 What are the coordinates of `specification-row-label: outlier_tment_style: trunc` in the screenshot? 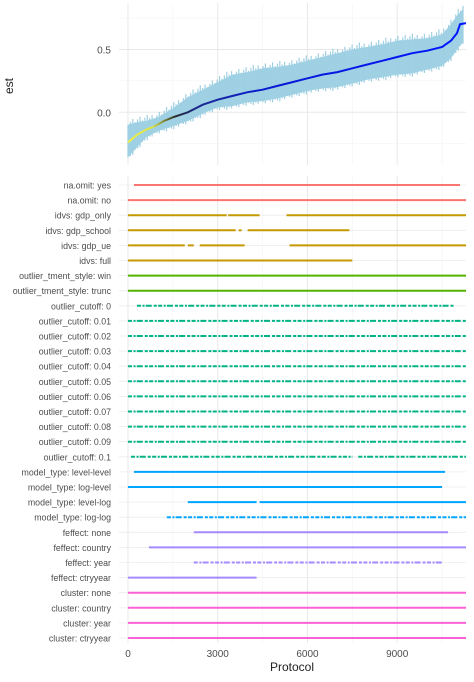 It's located at (62, 291).